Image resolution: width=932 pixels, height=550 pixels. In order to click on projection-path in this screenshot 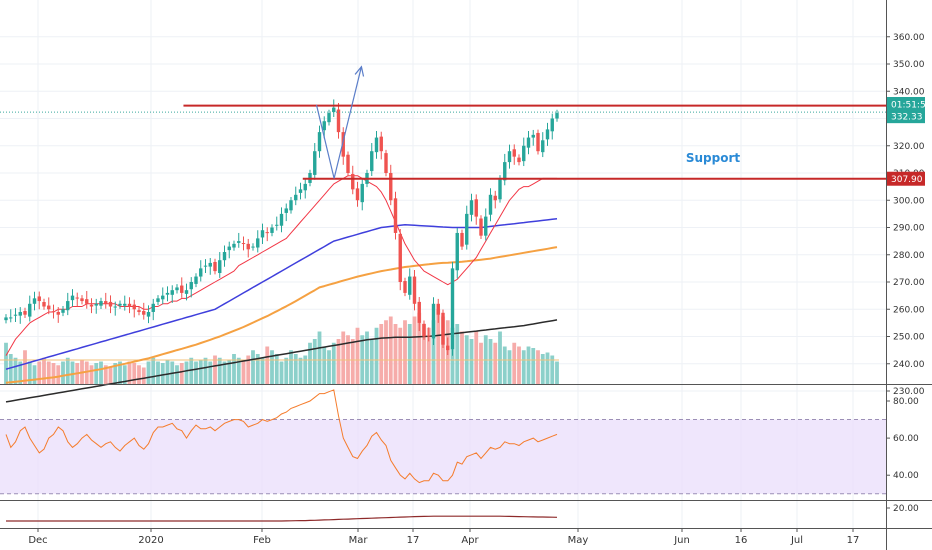, I will do `click(340, 122)`.